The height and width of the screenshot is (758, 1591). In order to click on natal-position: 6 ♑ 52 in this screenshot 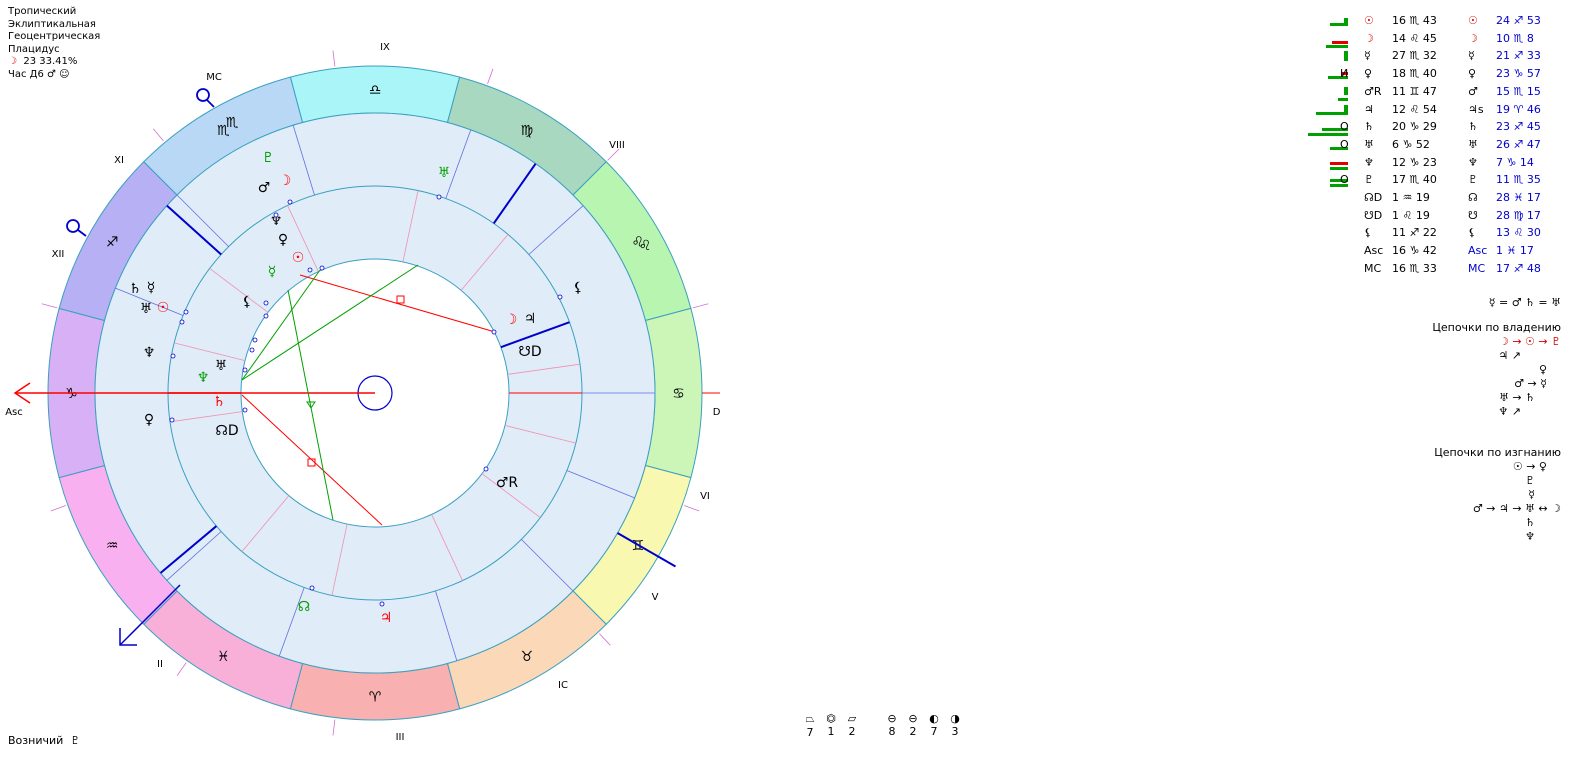, I will do `click(1411, 144)`.